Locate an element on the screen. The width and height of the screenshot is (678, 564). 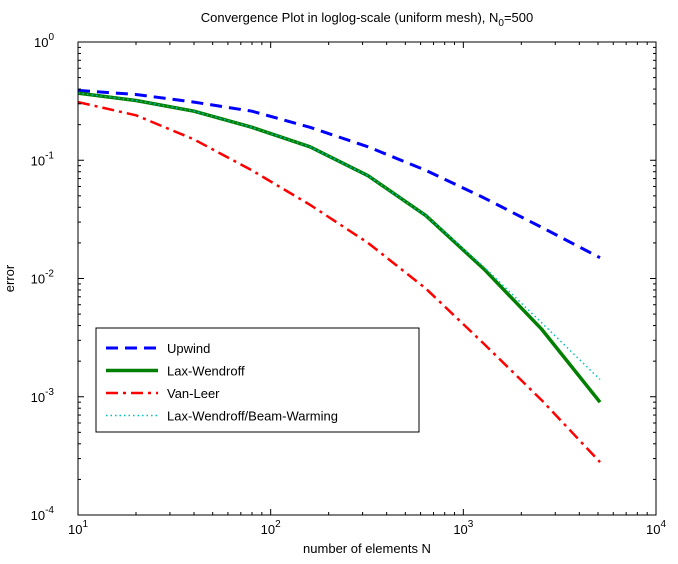
legend-label: Upwind is located at coordinates (188, 348).